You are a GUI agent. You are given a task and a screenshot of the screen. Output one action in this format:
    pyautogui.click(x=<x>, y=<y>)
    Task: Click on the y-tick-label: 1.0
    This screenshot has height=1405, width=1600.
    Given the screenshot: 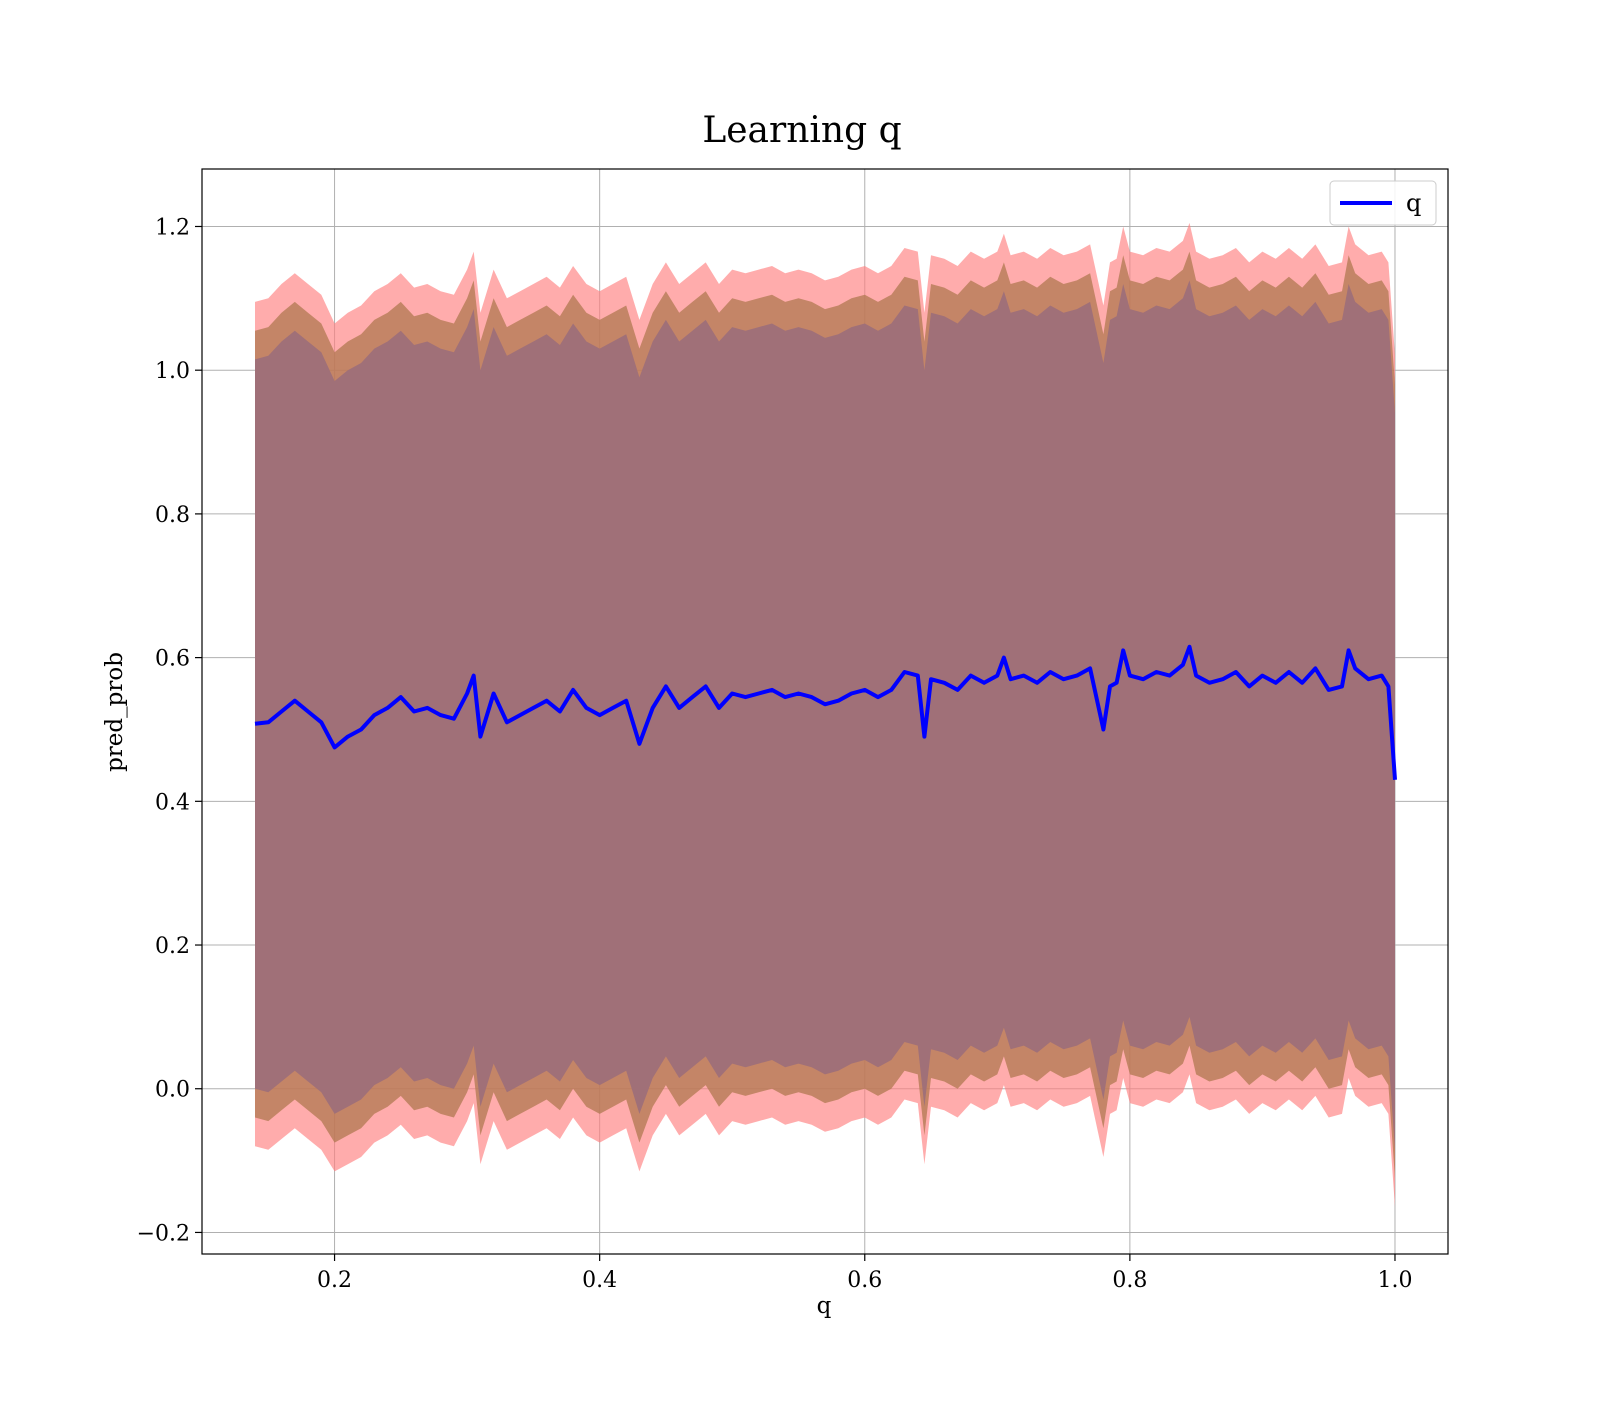 What is the action you would take?
    pyautogui.click(x=172, y=371)
    